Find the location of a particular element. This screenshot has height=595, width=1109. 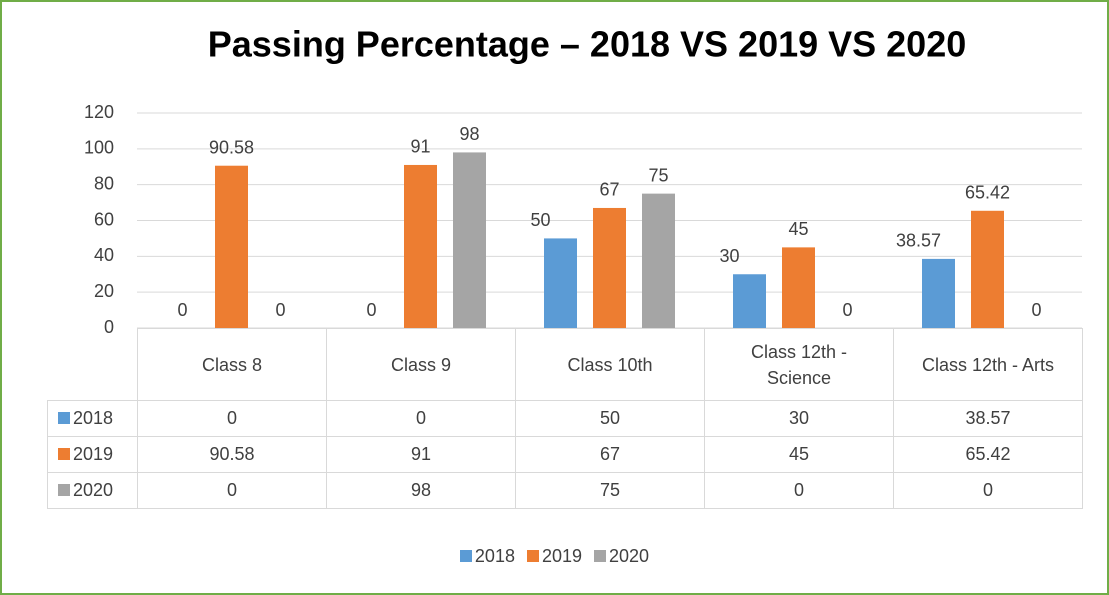

table-value: 67 is located at coordinates (610, 454).